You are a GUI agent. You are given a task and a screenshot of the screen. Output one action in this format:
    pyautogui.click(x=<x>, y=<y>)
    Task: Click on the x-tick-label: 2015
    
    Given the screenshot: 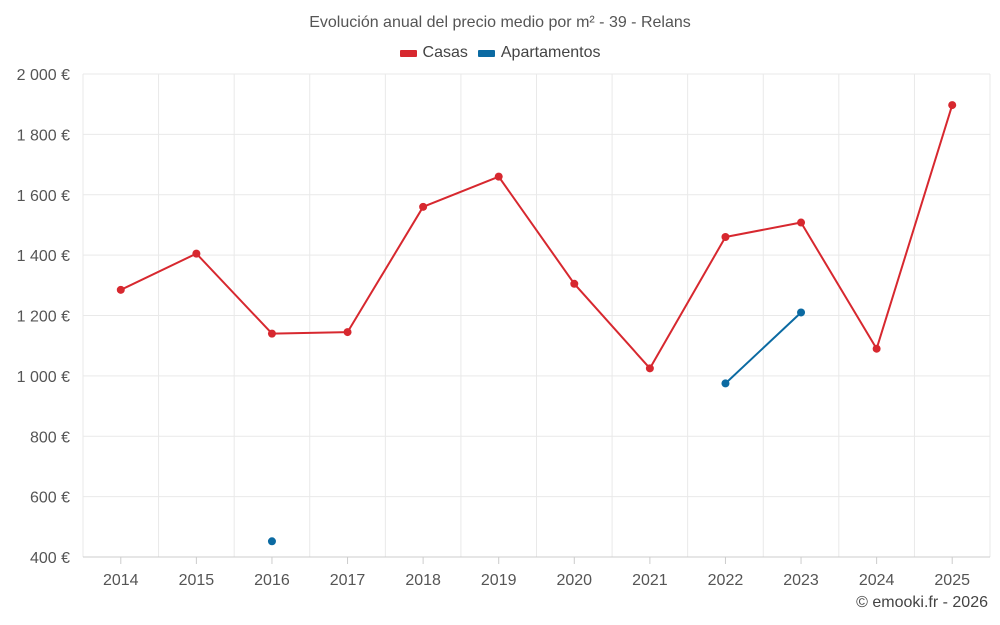 What is the action you would take?
    pyautogui.click(x=197, y=580)
    